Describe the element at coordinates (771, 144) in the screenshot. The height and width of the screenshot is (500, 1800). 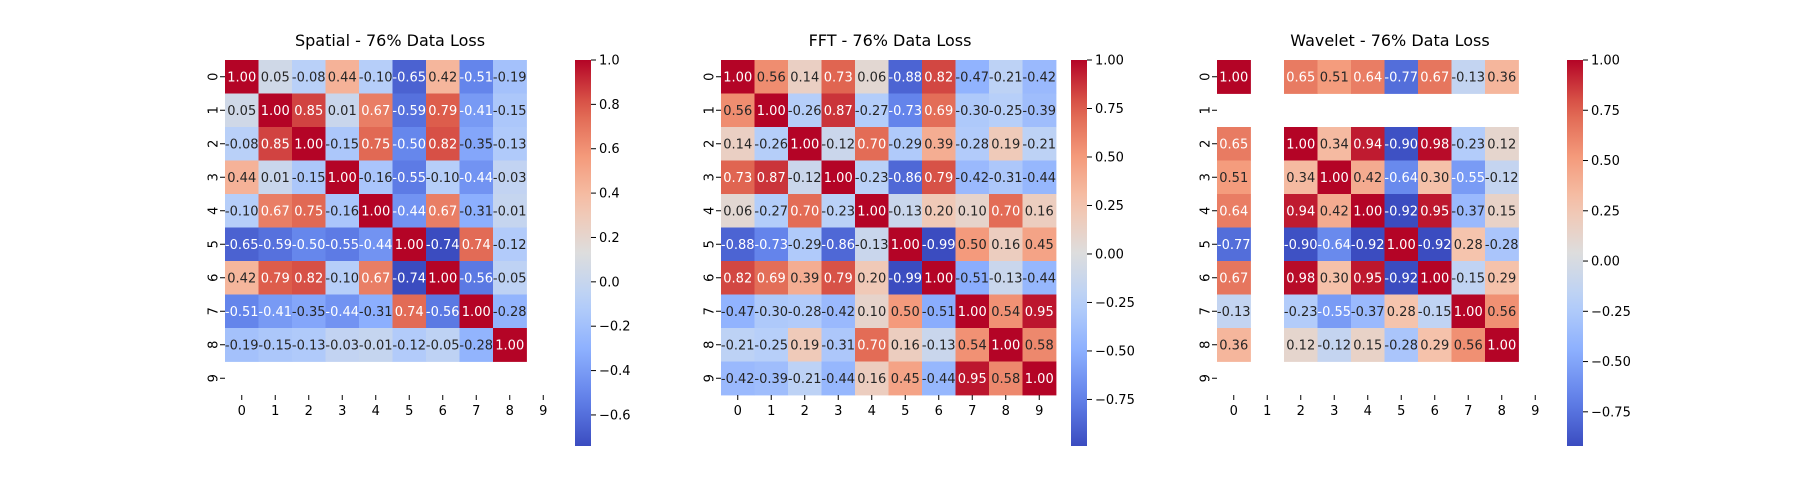
I see `cell-value-label: -0.26` at that location.